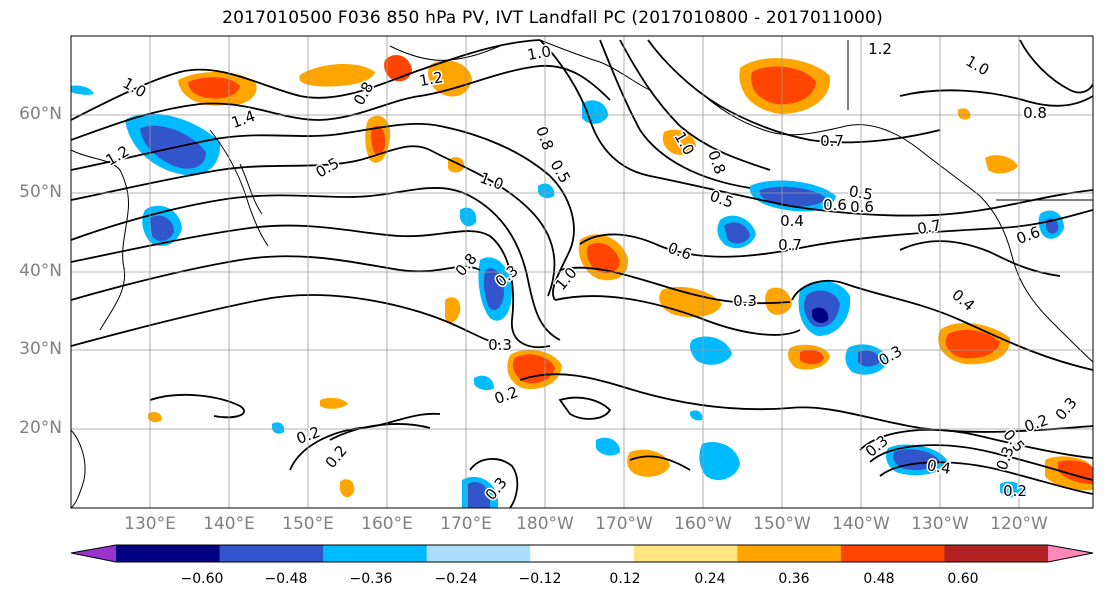 The height and width of the screenshot is (601, 1105). Describe the element at coordinates (624, 524) in the screenshot. I see `lon-label-170w: 170°W` at that location.